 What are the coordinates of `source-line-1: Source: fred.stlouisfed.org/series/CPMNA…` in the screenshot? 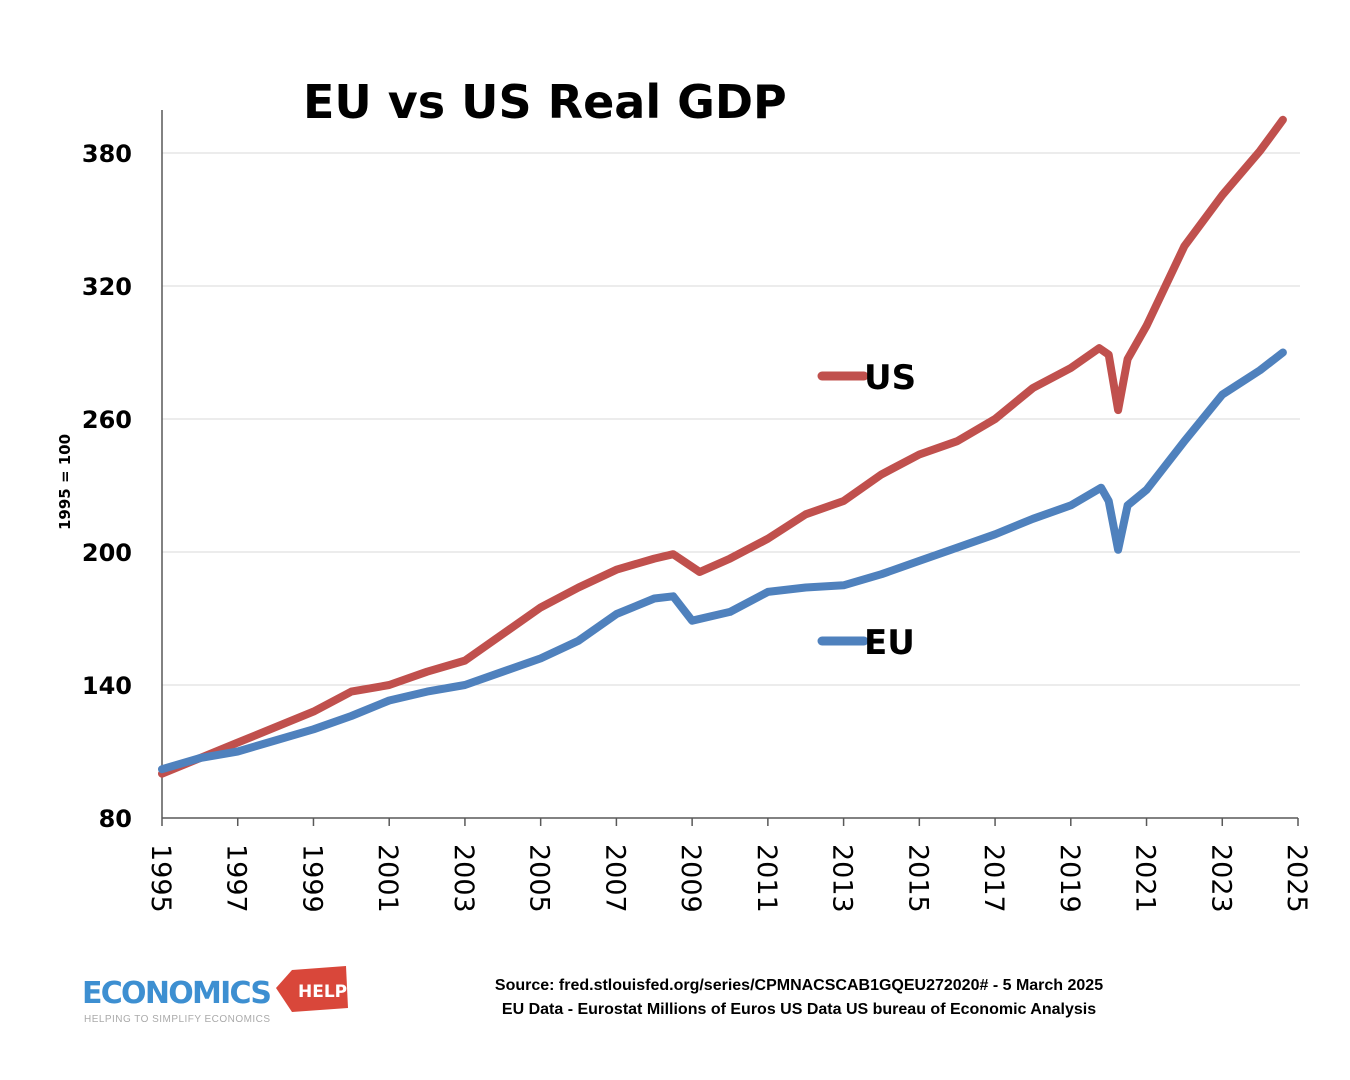 It's located at (799, 985).